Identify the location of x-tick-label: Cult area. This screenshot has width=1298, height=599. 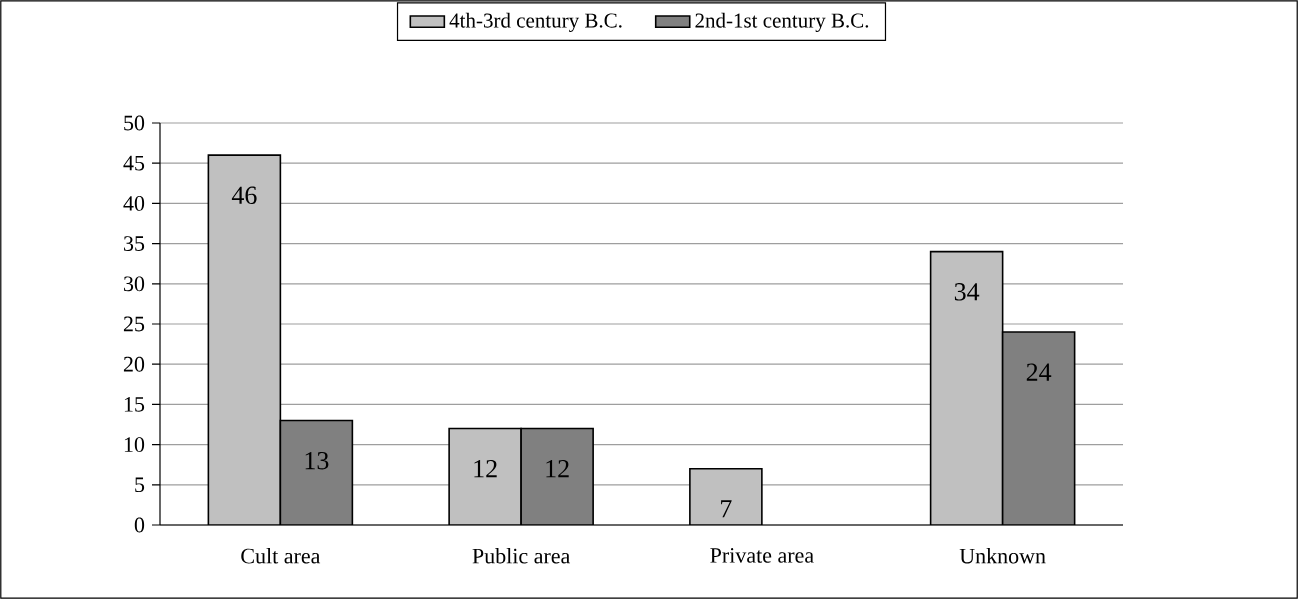
(281, 556).